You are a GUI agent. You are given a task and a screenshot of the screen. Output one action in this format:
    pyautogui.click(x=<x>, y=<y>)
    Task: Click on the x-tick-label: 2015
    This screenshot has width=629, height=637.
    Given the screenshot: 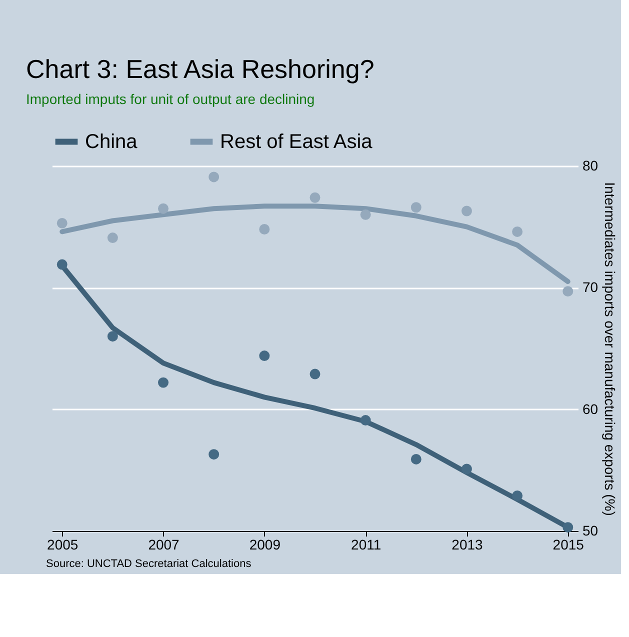 What is the action you would take?
    pyautogui.click(x=568, y=544)
    